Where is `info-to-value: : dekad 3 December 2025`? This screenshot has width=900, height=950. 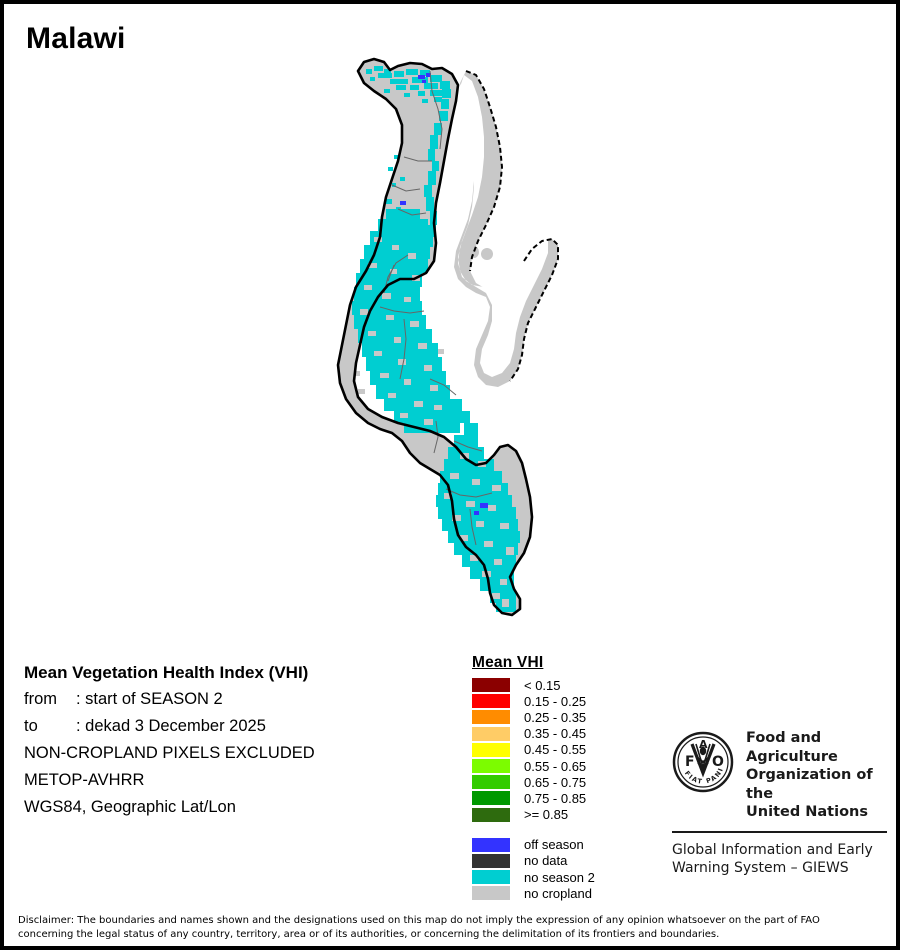
info-to-value: : dekad 3 December 2025 is located at coordinates (171, 726).